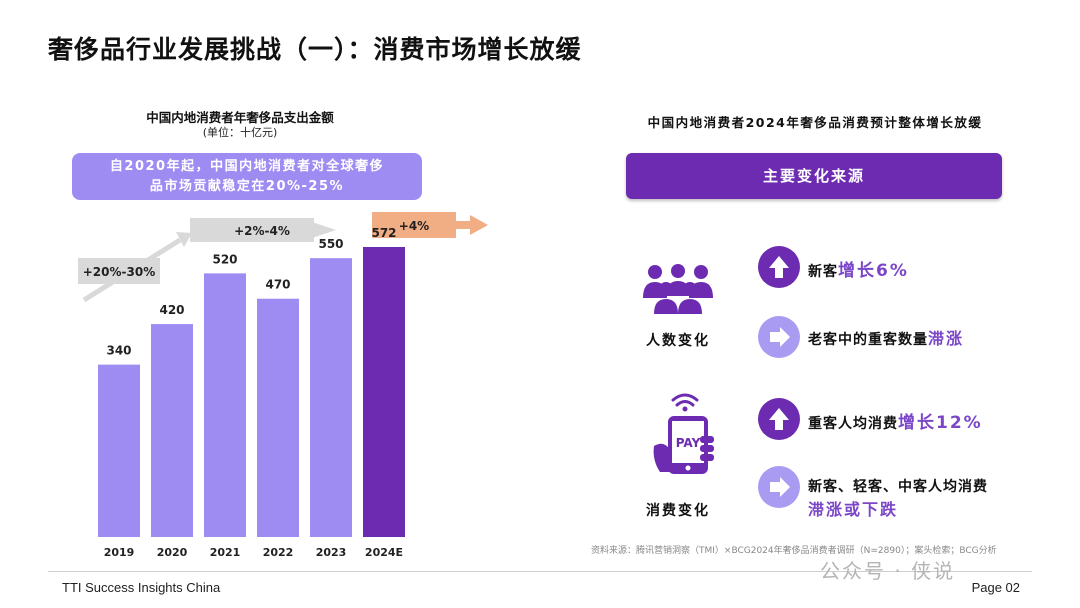 This screenshot has height=608, width=1080. I want to click on category-label-2024E: 2024E, so click(384, 552).